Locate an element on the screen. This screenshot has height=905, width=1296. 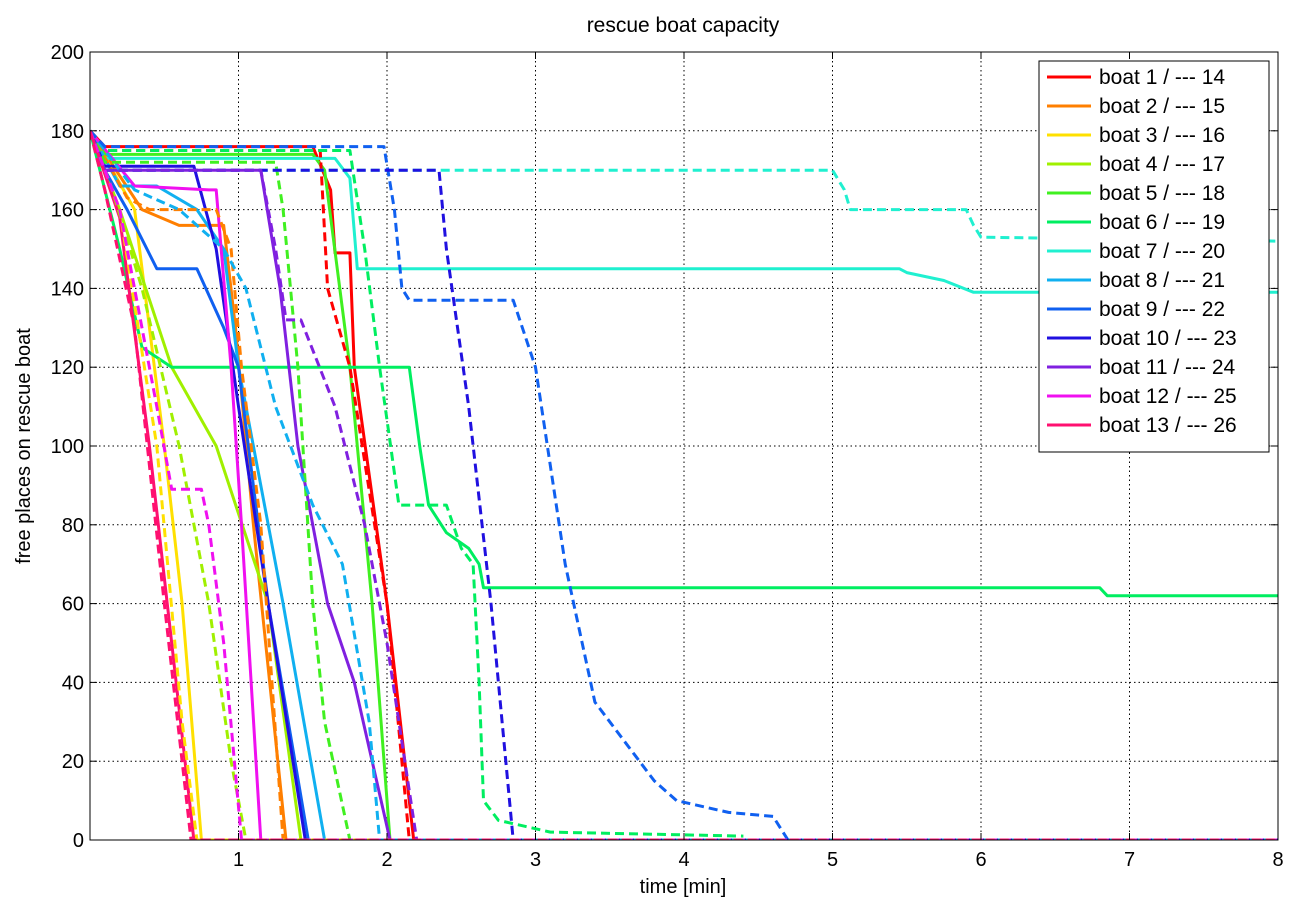
legend-label: boat 10 / --- 23 is located at coordinates (1168, 338).